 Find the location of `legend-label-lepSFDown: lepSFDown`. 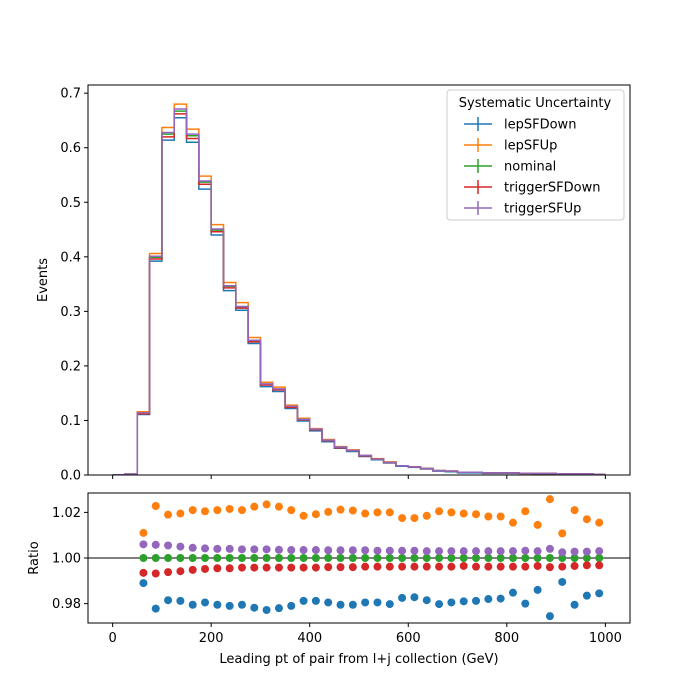

legend-label-lepSFDown: lepSFDown is located at coordinates (540, 125).